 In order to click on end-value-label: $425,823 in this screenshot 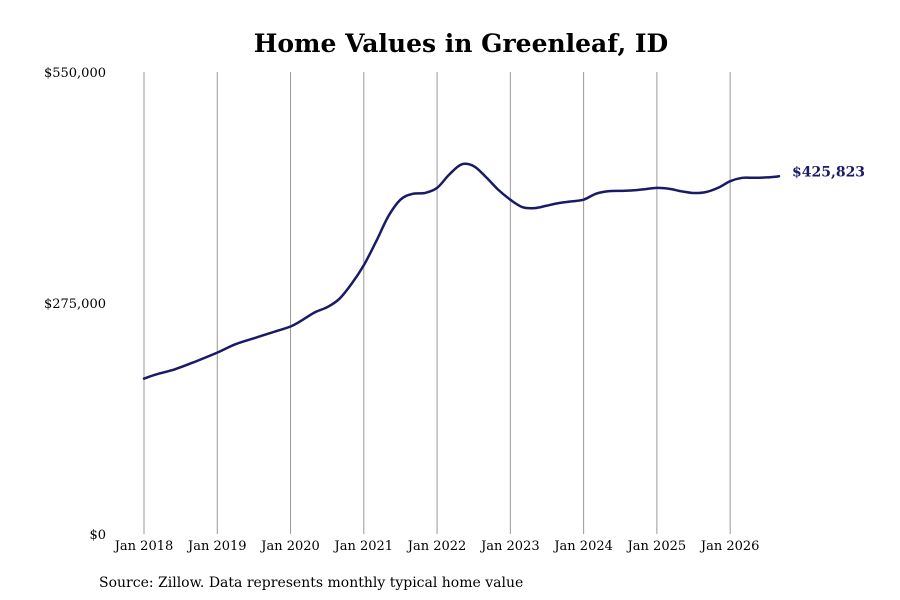, I will do `click(828, 172)`.